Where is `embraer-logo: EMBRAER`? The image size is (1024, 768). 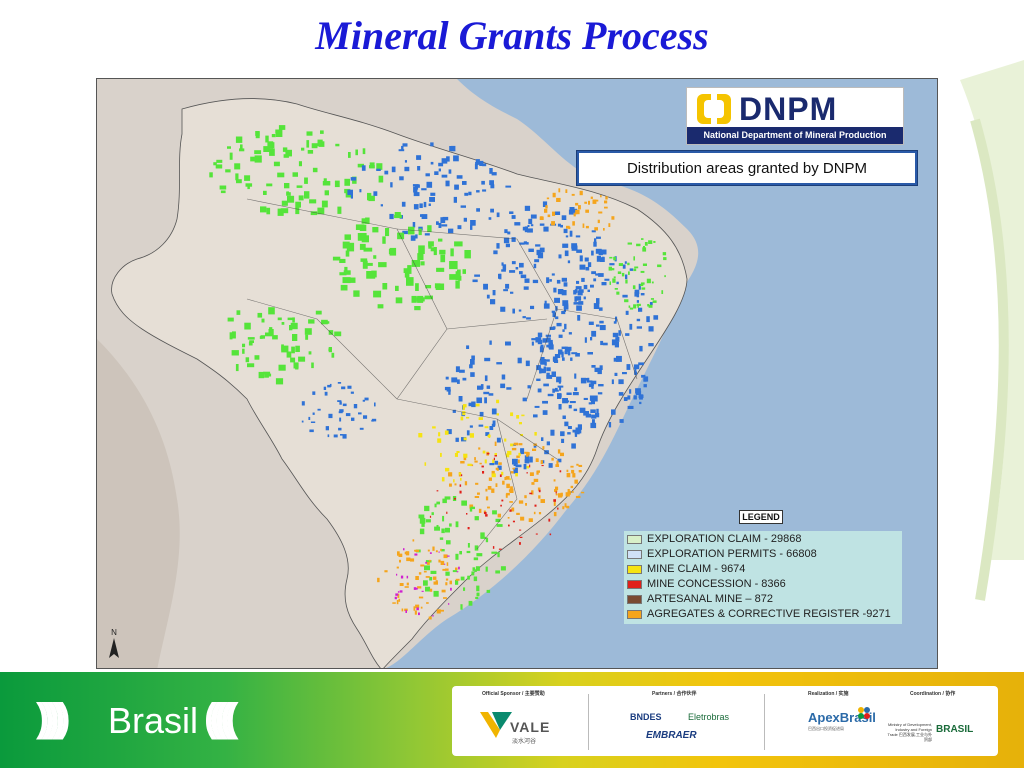
embraer-logo: EMBRAER is located at coordinates (671, 735).